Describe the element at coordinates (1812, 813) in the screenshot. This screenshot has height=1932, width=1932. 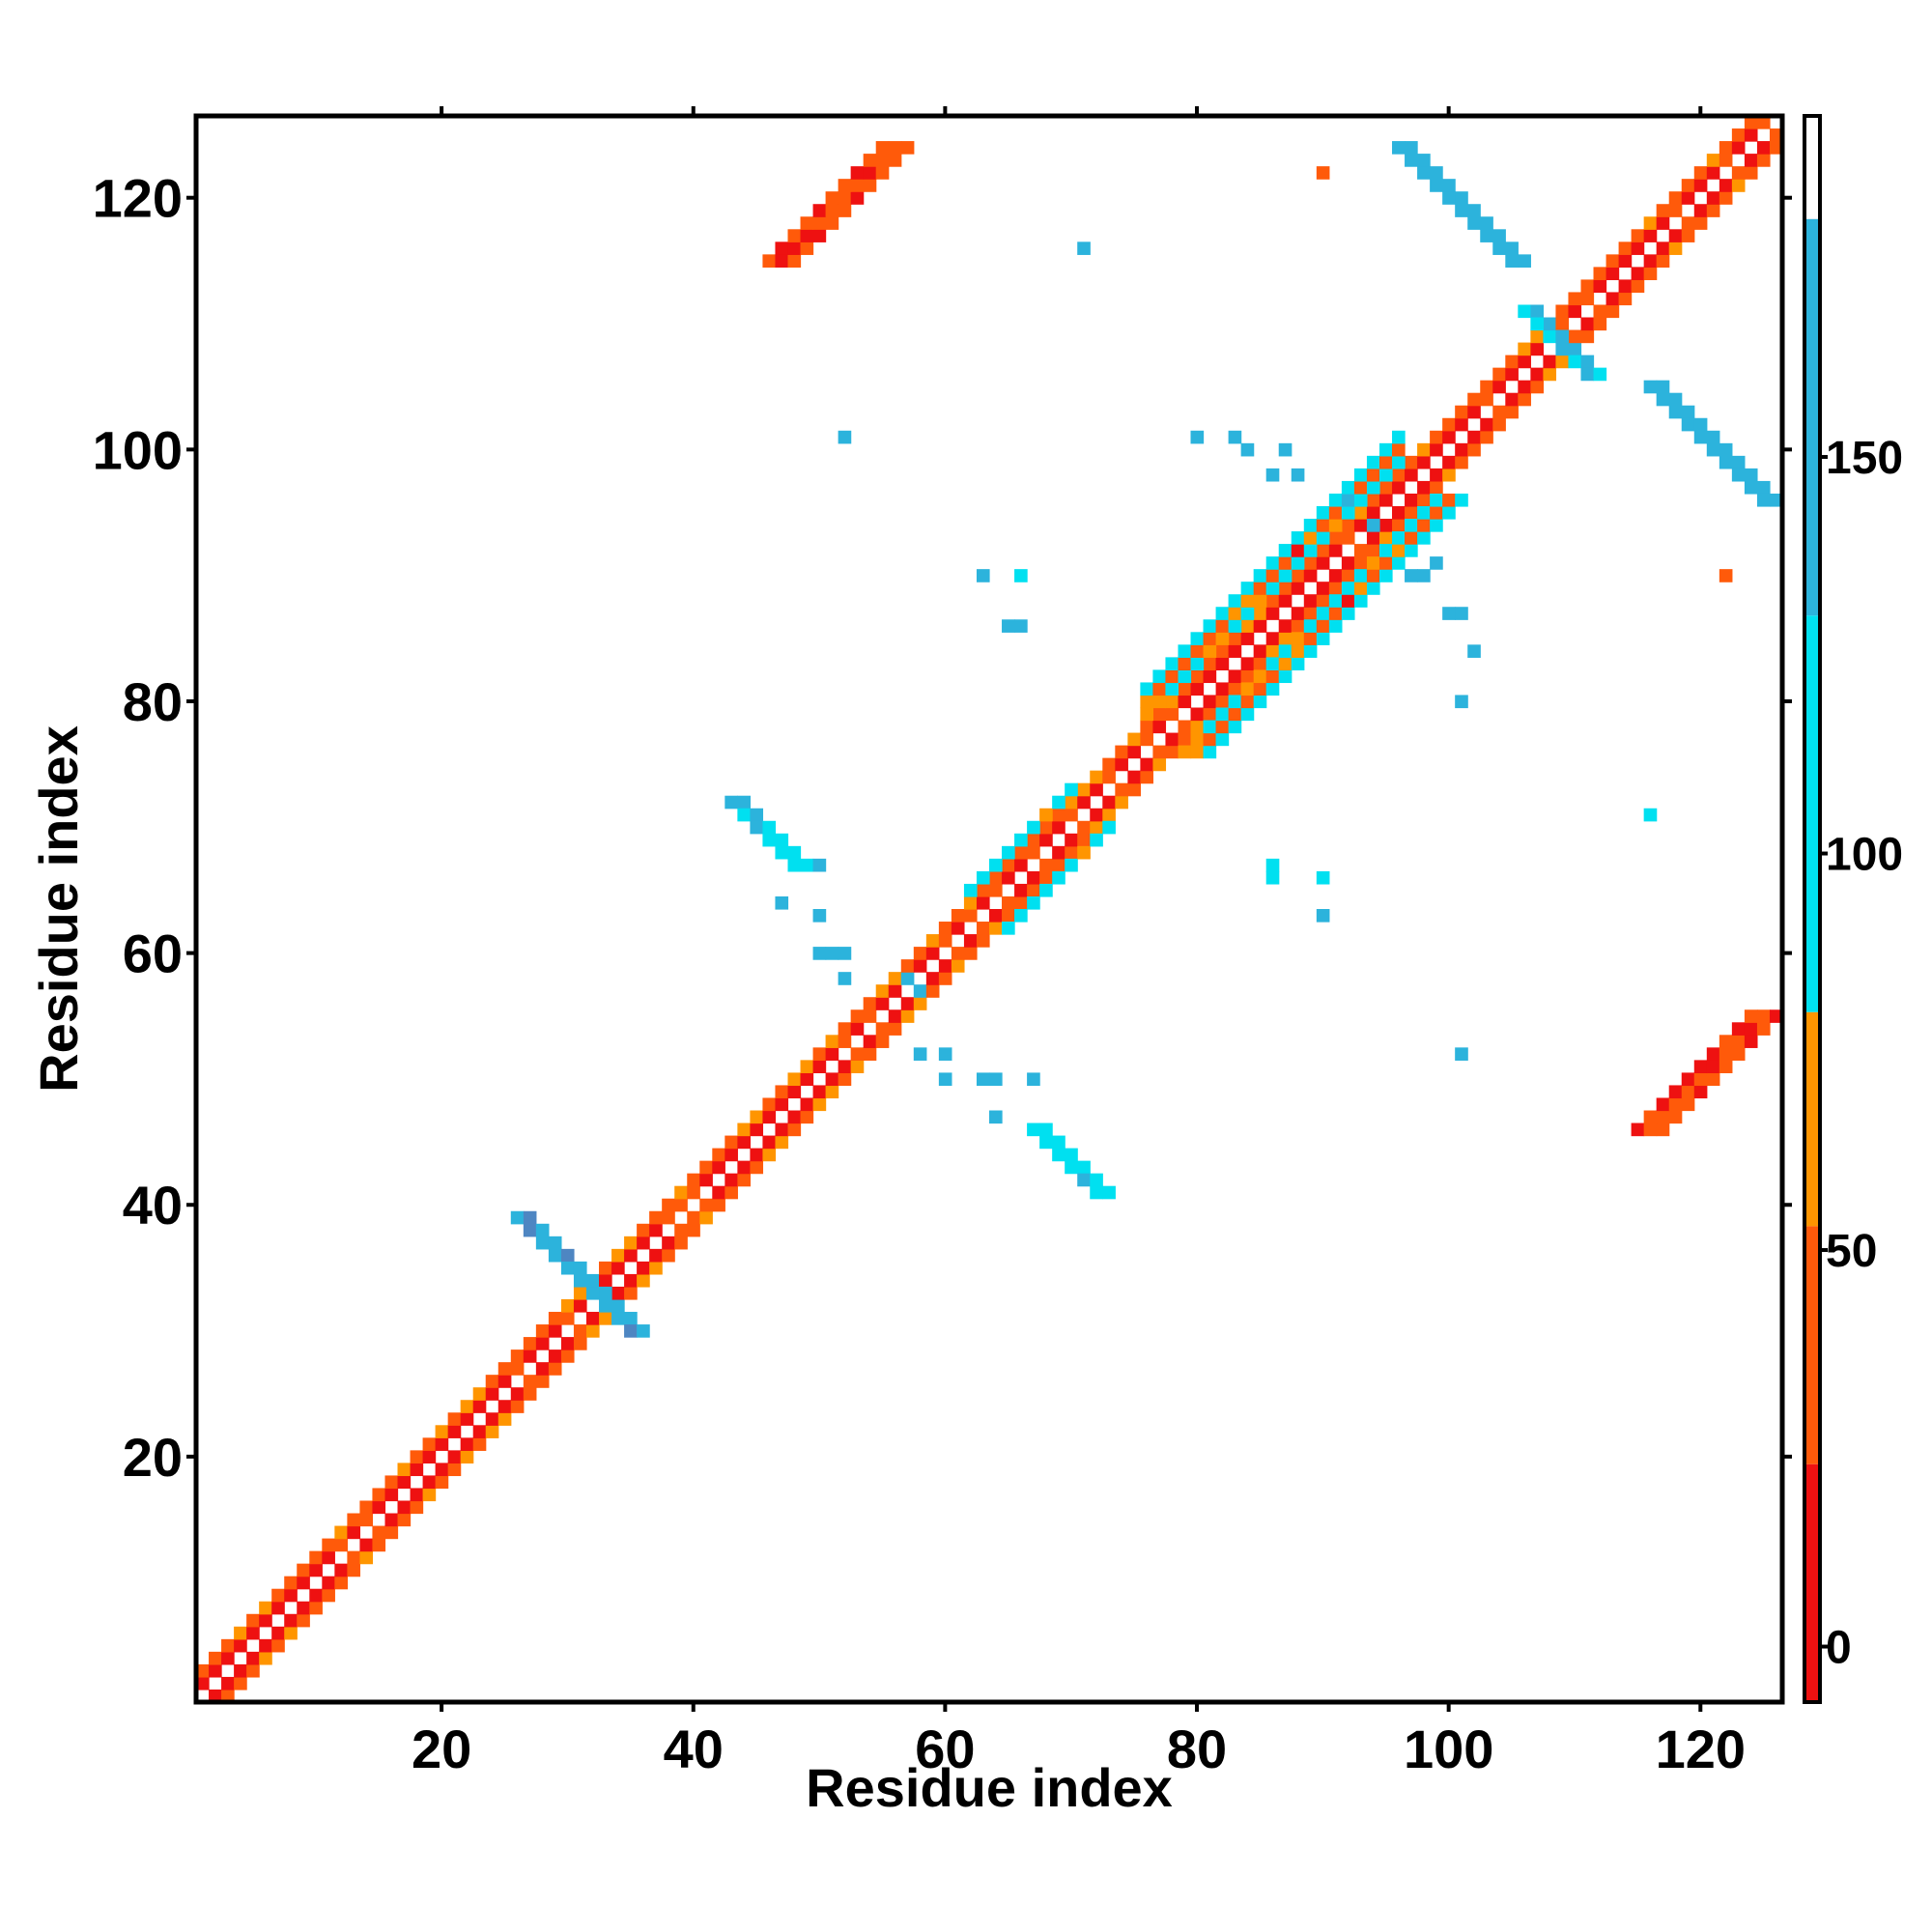
I see `colorbar-band` at that location.